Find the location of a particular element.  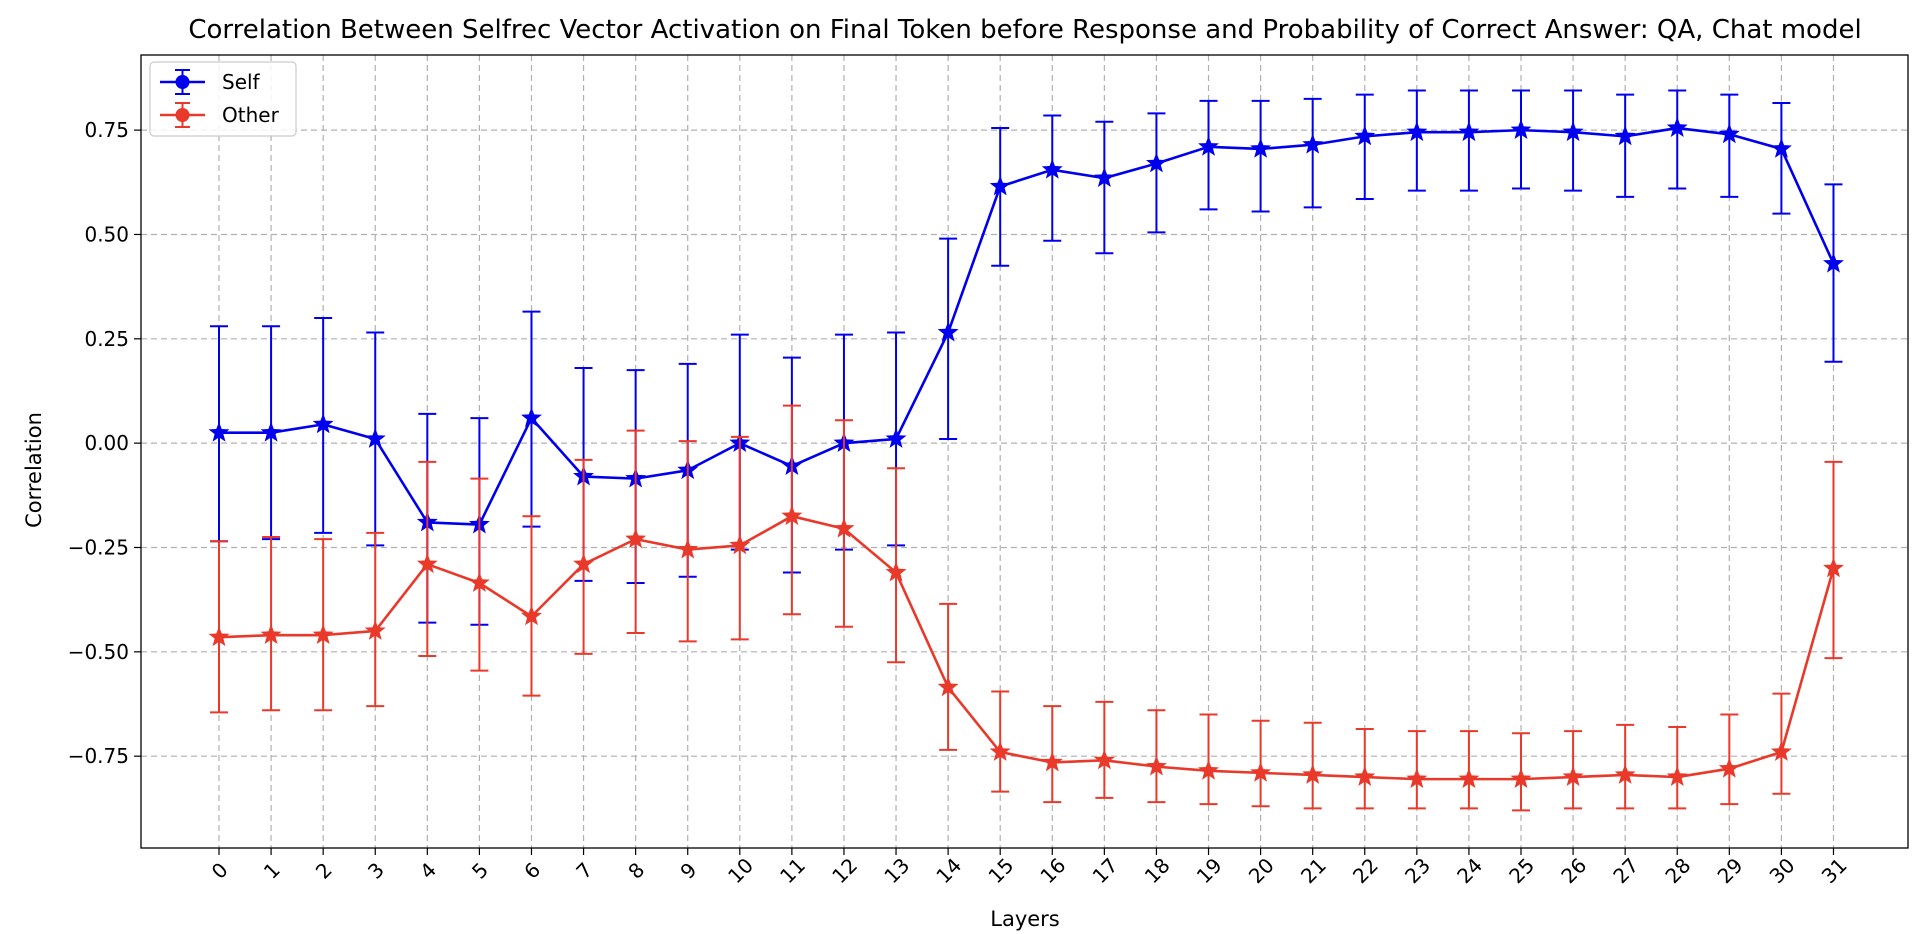

x-tick-label: 4 is located at coordinates (428, 871).